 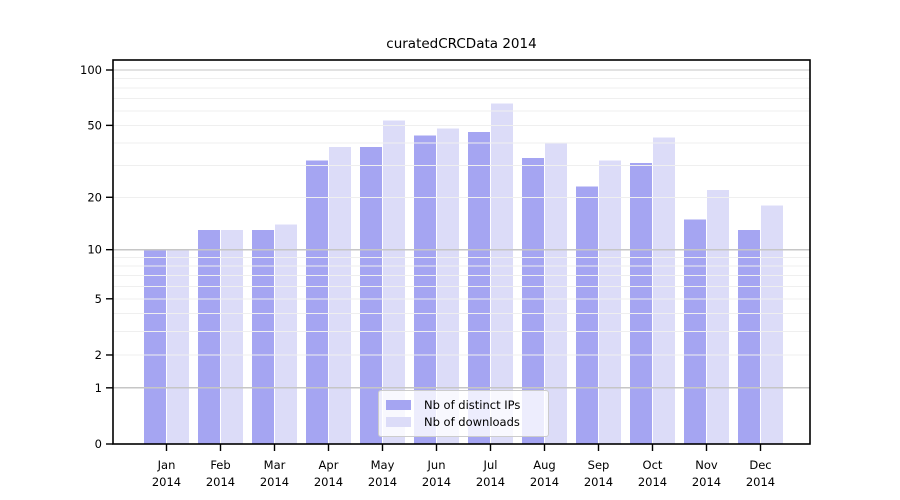 I want to click on bar-downloads-sep, so click(x=610, y=302).